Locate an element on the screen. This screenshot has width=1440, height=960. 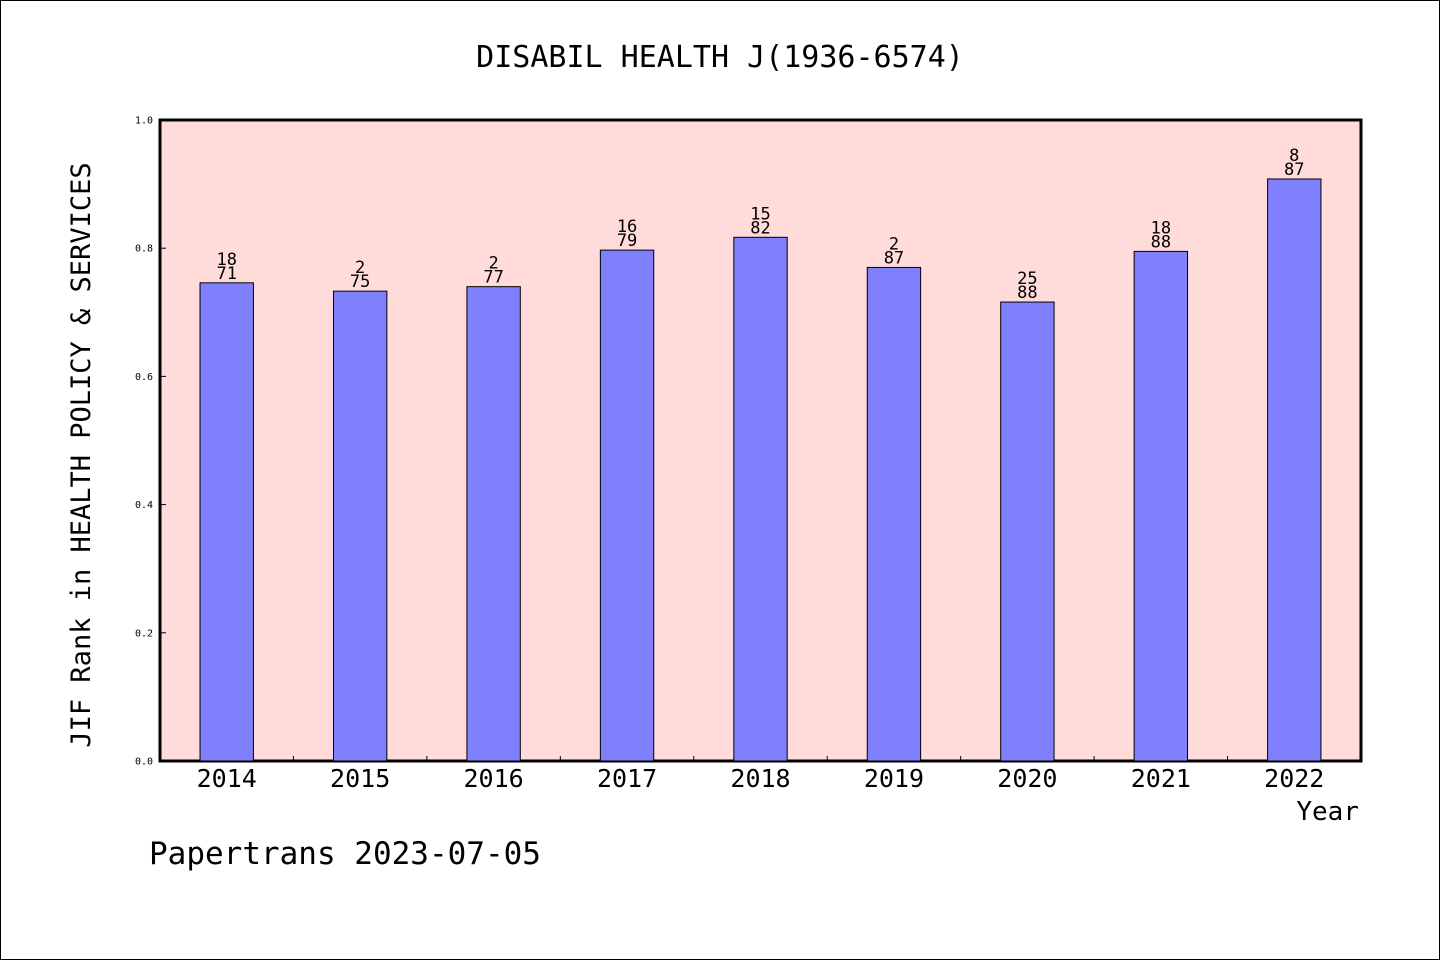
x-tick-label: 2017 is located at coordinates (627, 778).